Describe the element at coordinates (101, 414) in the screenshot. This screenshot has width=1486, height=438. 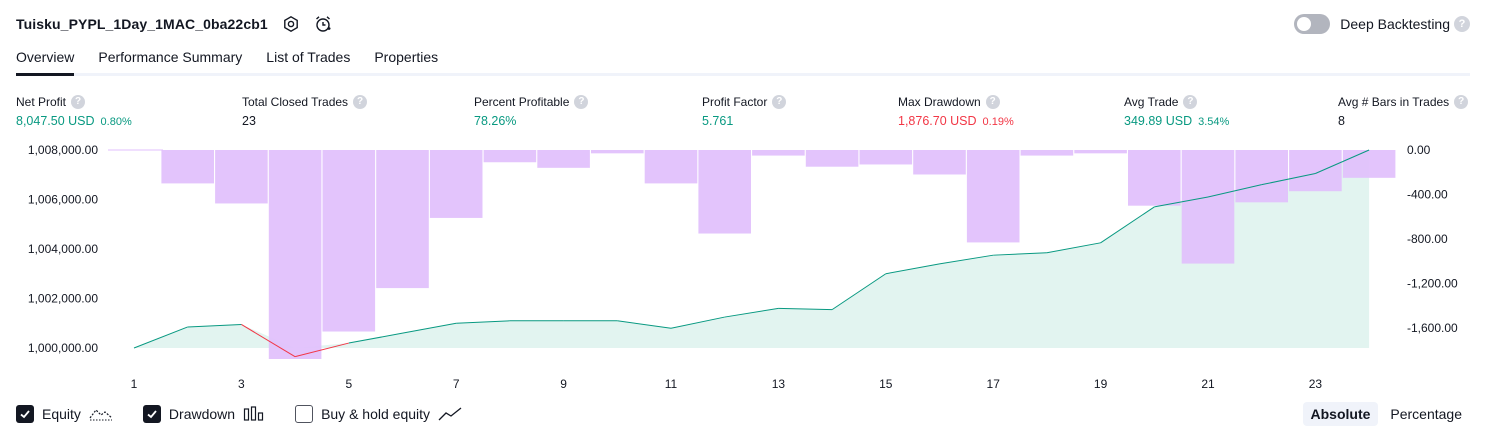
I see `equity-line-icon` at that location.